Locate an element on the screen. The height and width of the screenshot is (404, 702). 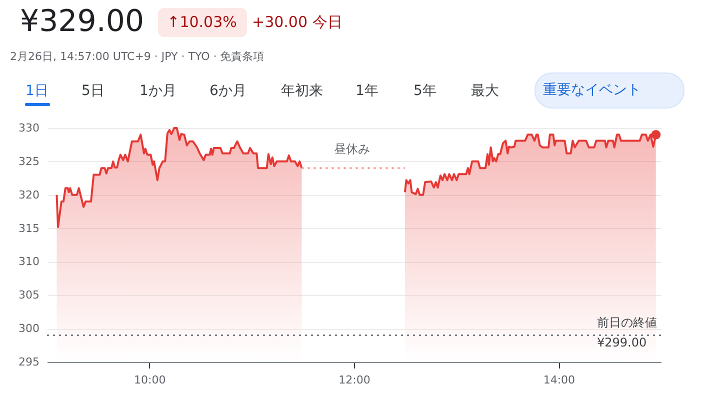
x-tick-label: 12:00 is located at coordinates (354, 380).